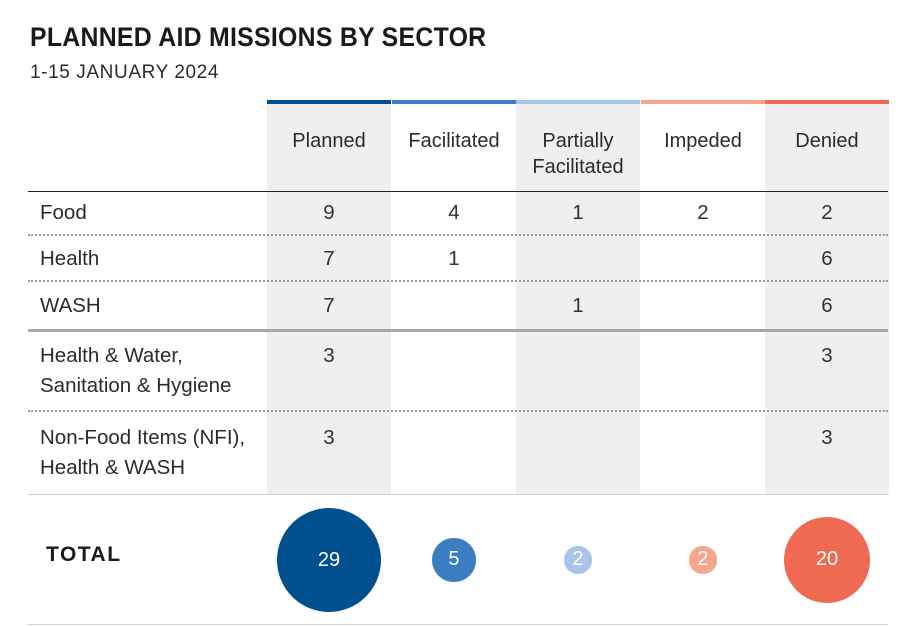 The height and width of the screenshot is (627, 900). Describe the element at coordinates (143, 437) in the screenshot. I see `row-label-line: Non-Food Items (NFI),` at that location.